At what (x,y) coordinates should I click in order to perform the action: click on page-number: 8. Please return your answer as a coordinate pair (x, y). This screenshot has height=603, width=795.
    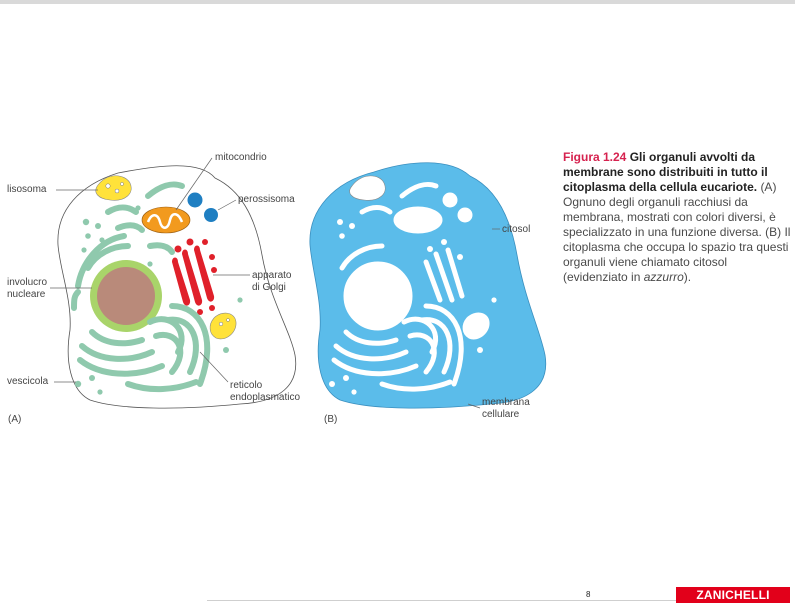
    Looking at the image, I should click on (588, 594).